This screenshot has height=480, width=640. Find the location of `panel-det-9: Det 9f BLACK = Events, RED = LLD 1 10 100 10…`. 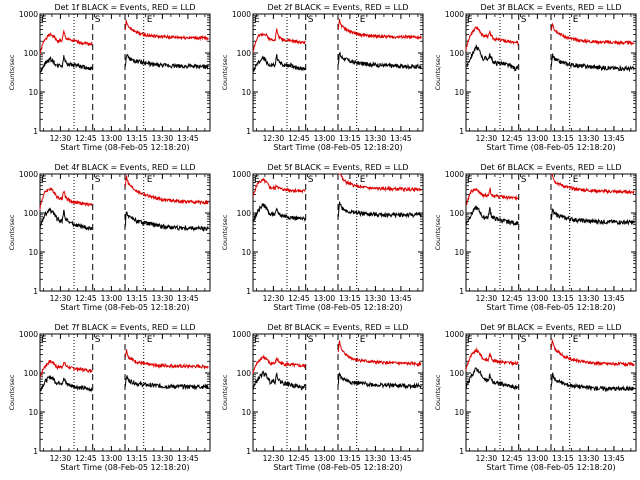

panel-det-9: Det 9f BLACK = Events, RED = LLD 1 10 100 10… is located at coordinates (535, 397).